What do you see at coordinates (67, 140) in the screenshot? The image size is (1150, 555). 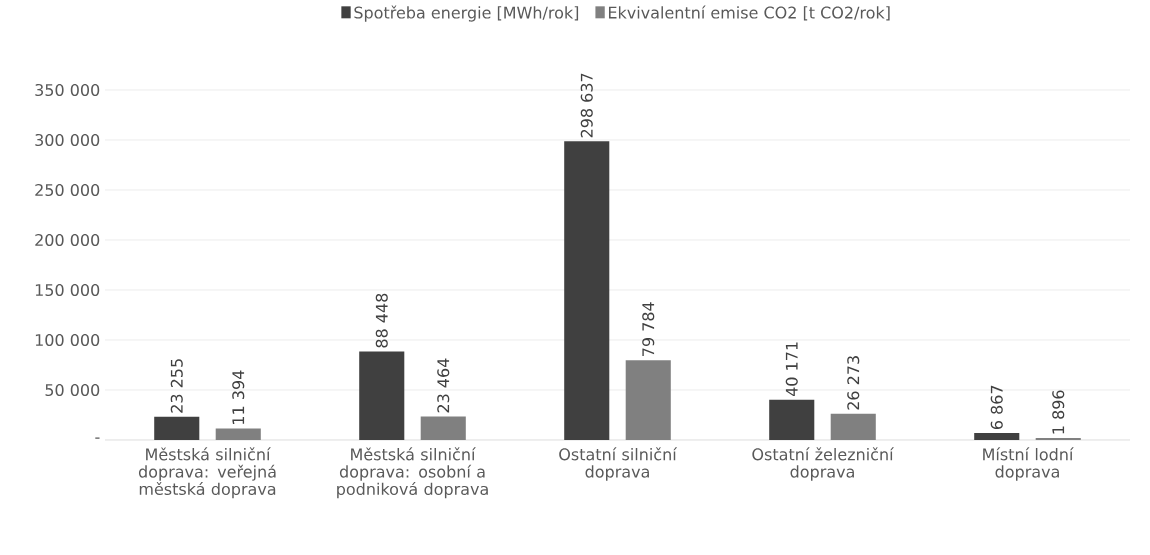 I see `y-tick-label: 300 000` at bounding box center [67, 140].